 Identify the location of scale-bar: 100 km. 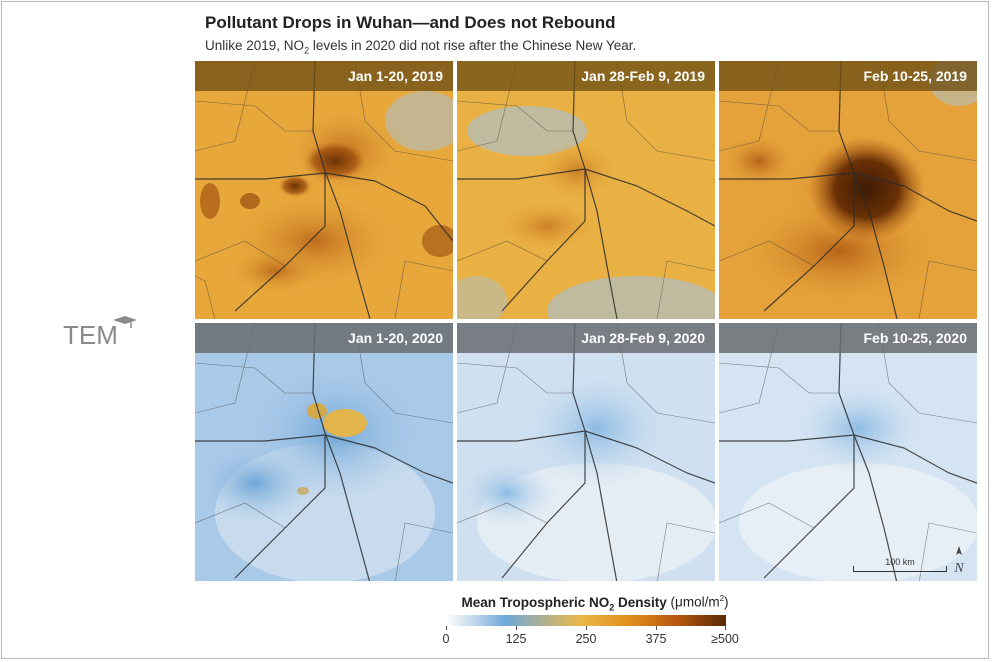
(900, 565).